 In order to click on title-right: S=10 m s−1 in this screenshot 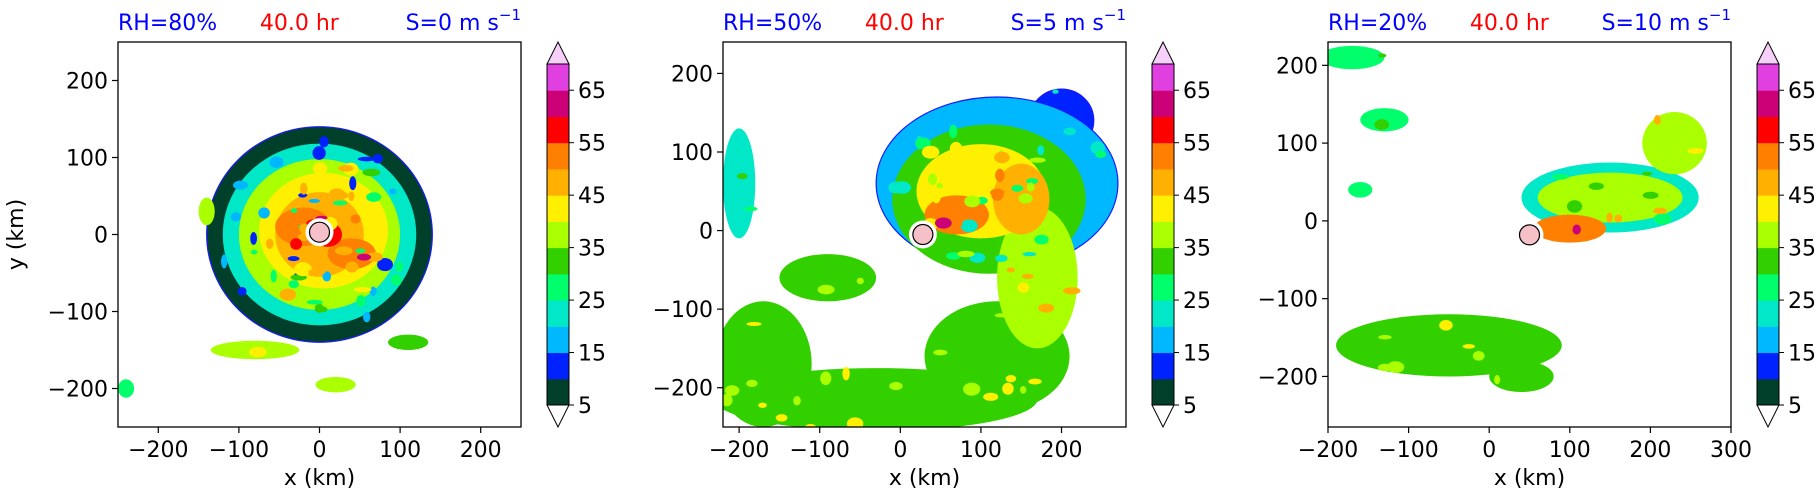, I will do `click(1666, 21)`.